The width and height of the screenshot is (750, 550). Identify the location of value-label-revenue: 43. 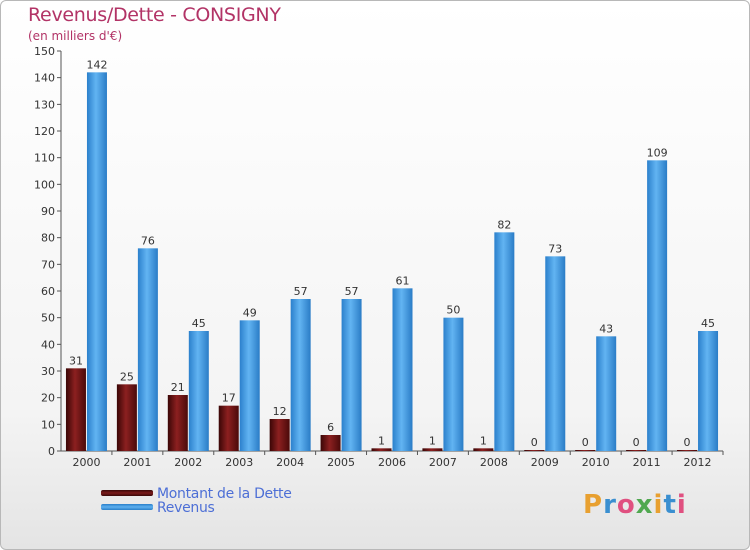
(606, 328).